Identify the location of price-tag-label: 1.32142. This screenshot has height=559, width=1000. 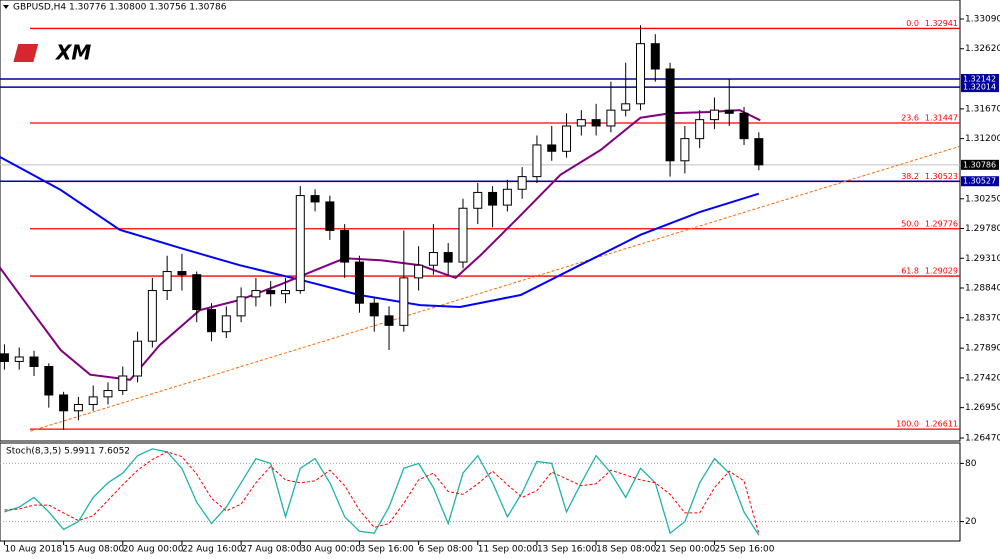
(979, 79).